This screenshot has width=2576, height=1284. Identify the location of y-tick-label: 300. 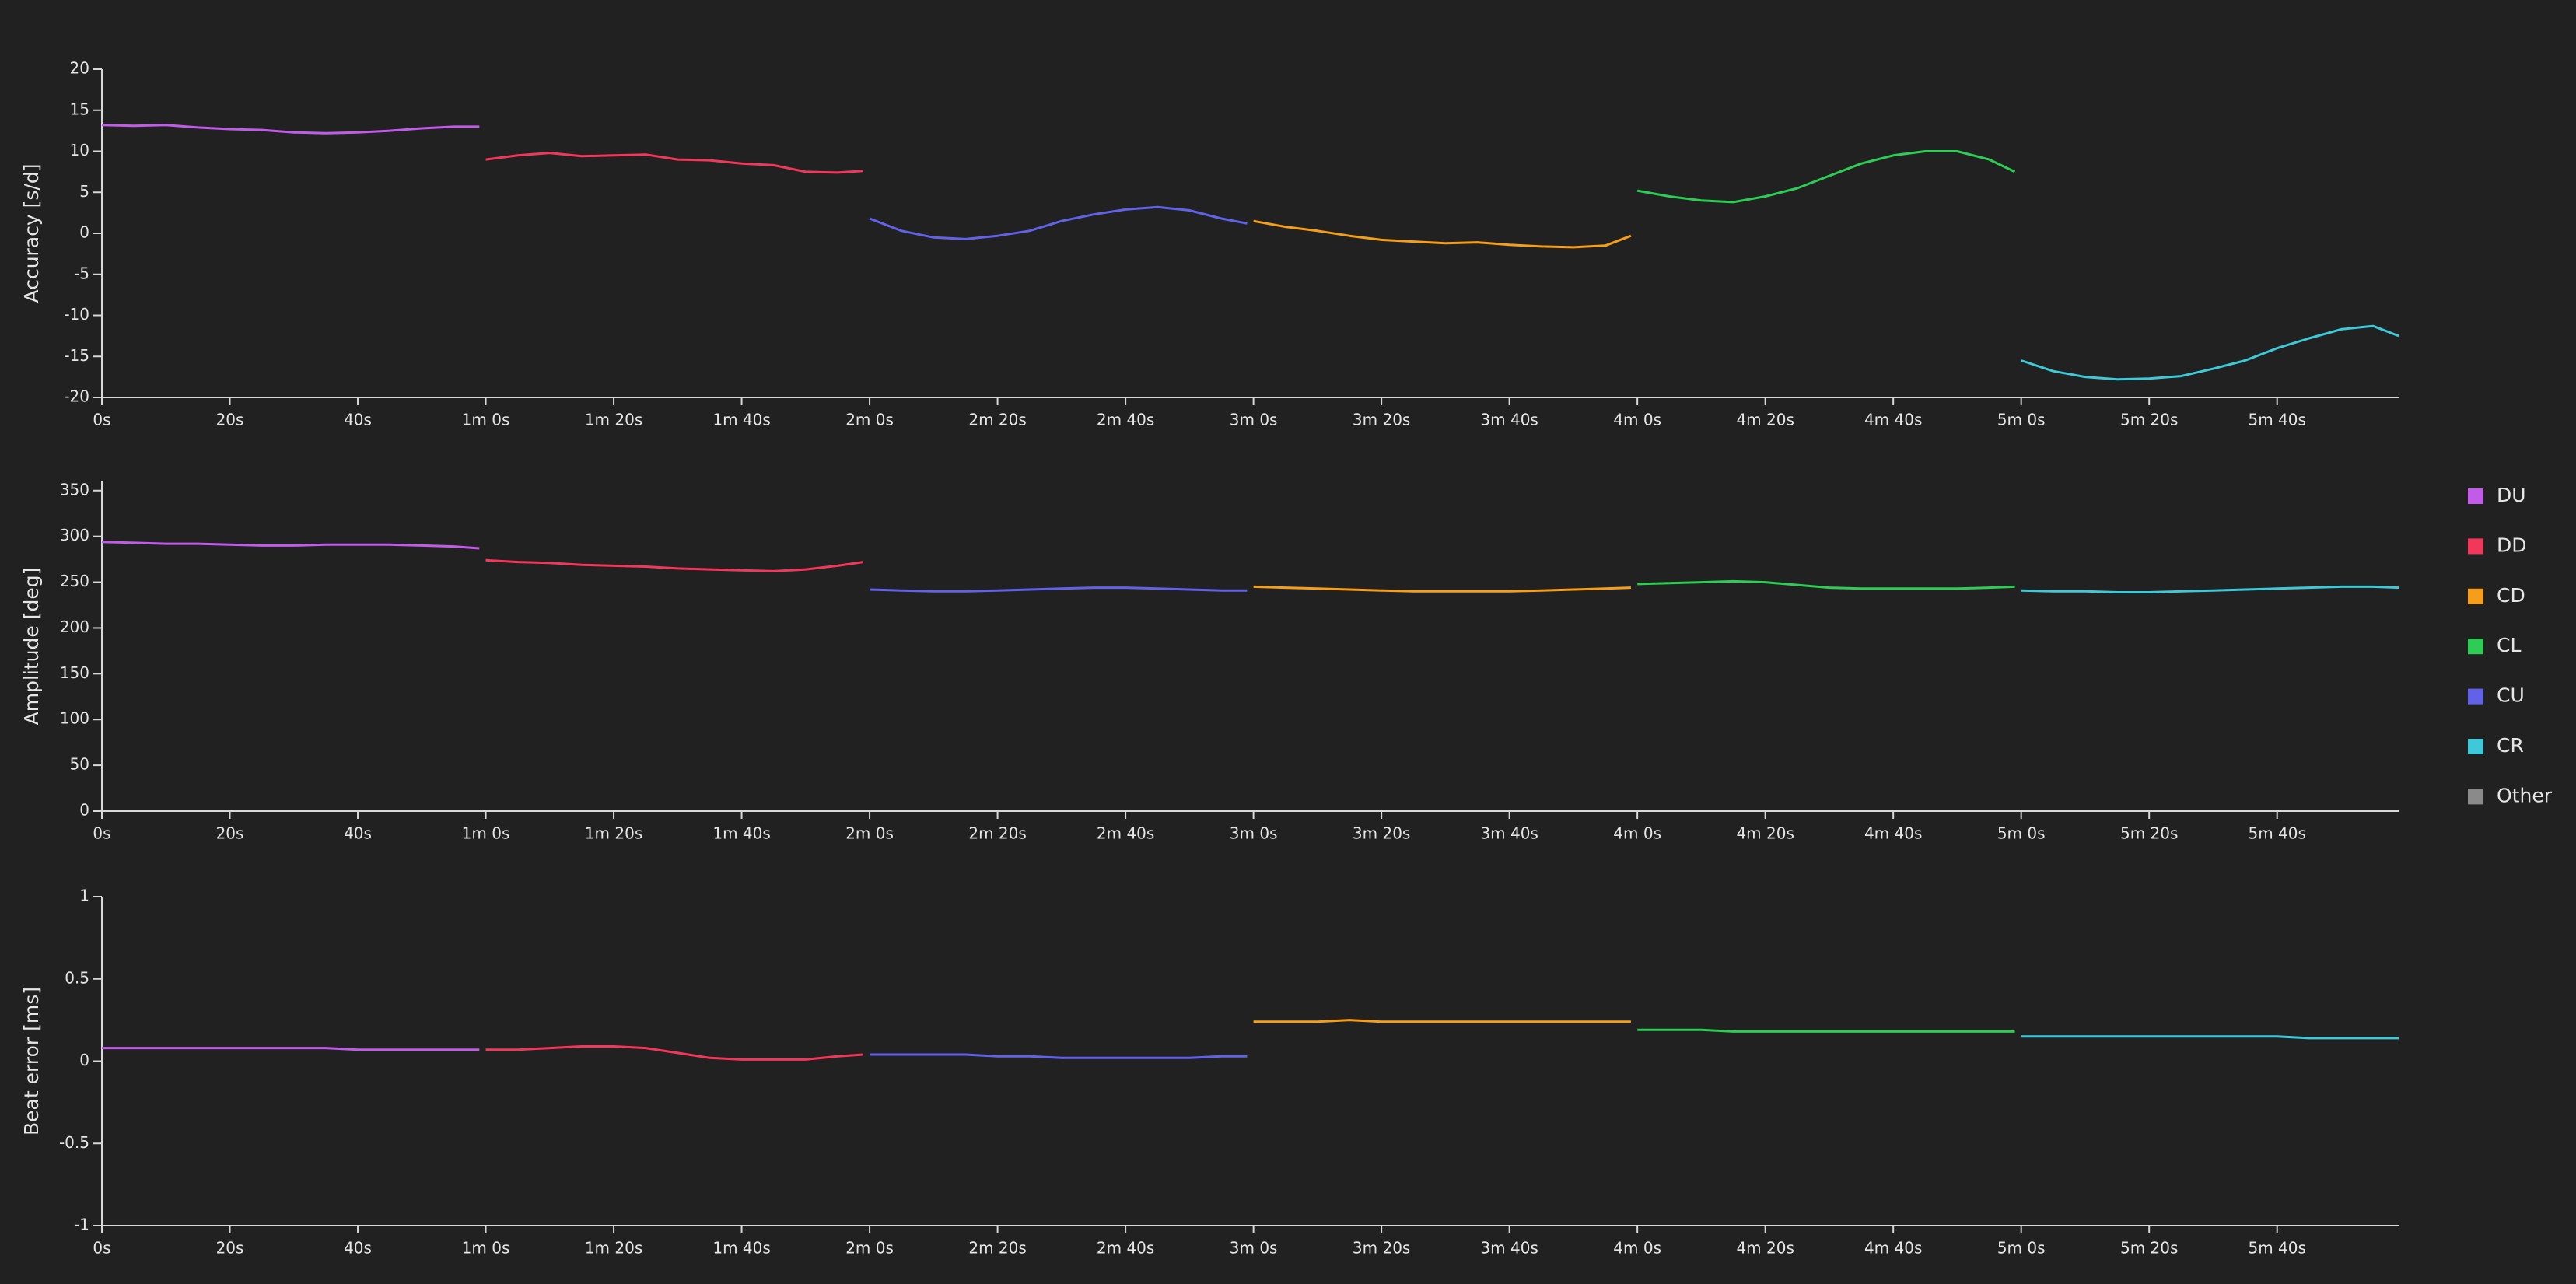
(74, 535).